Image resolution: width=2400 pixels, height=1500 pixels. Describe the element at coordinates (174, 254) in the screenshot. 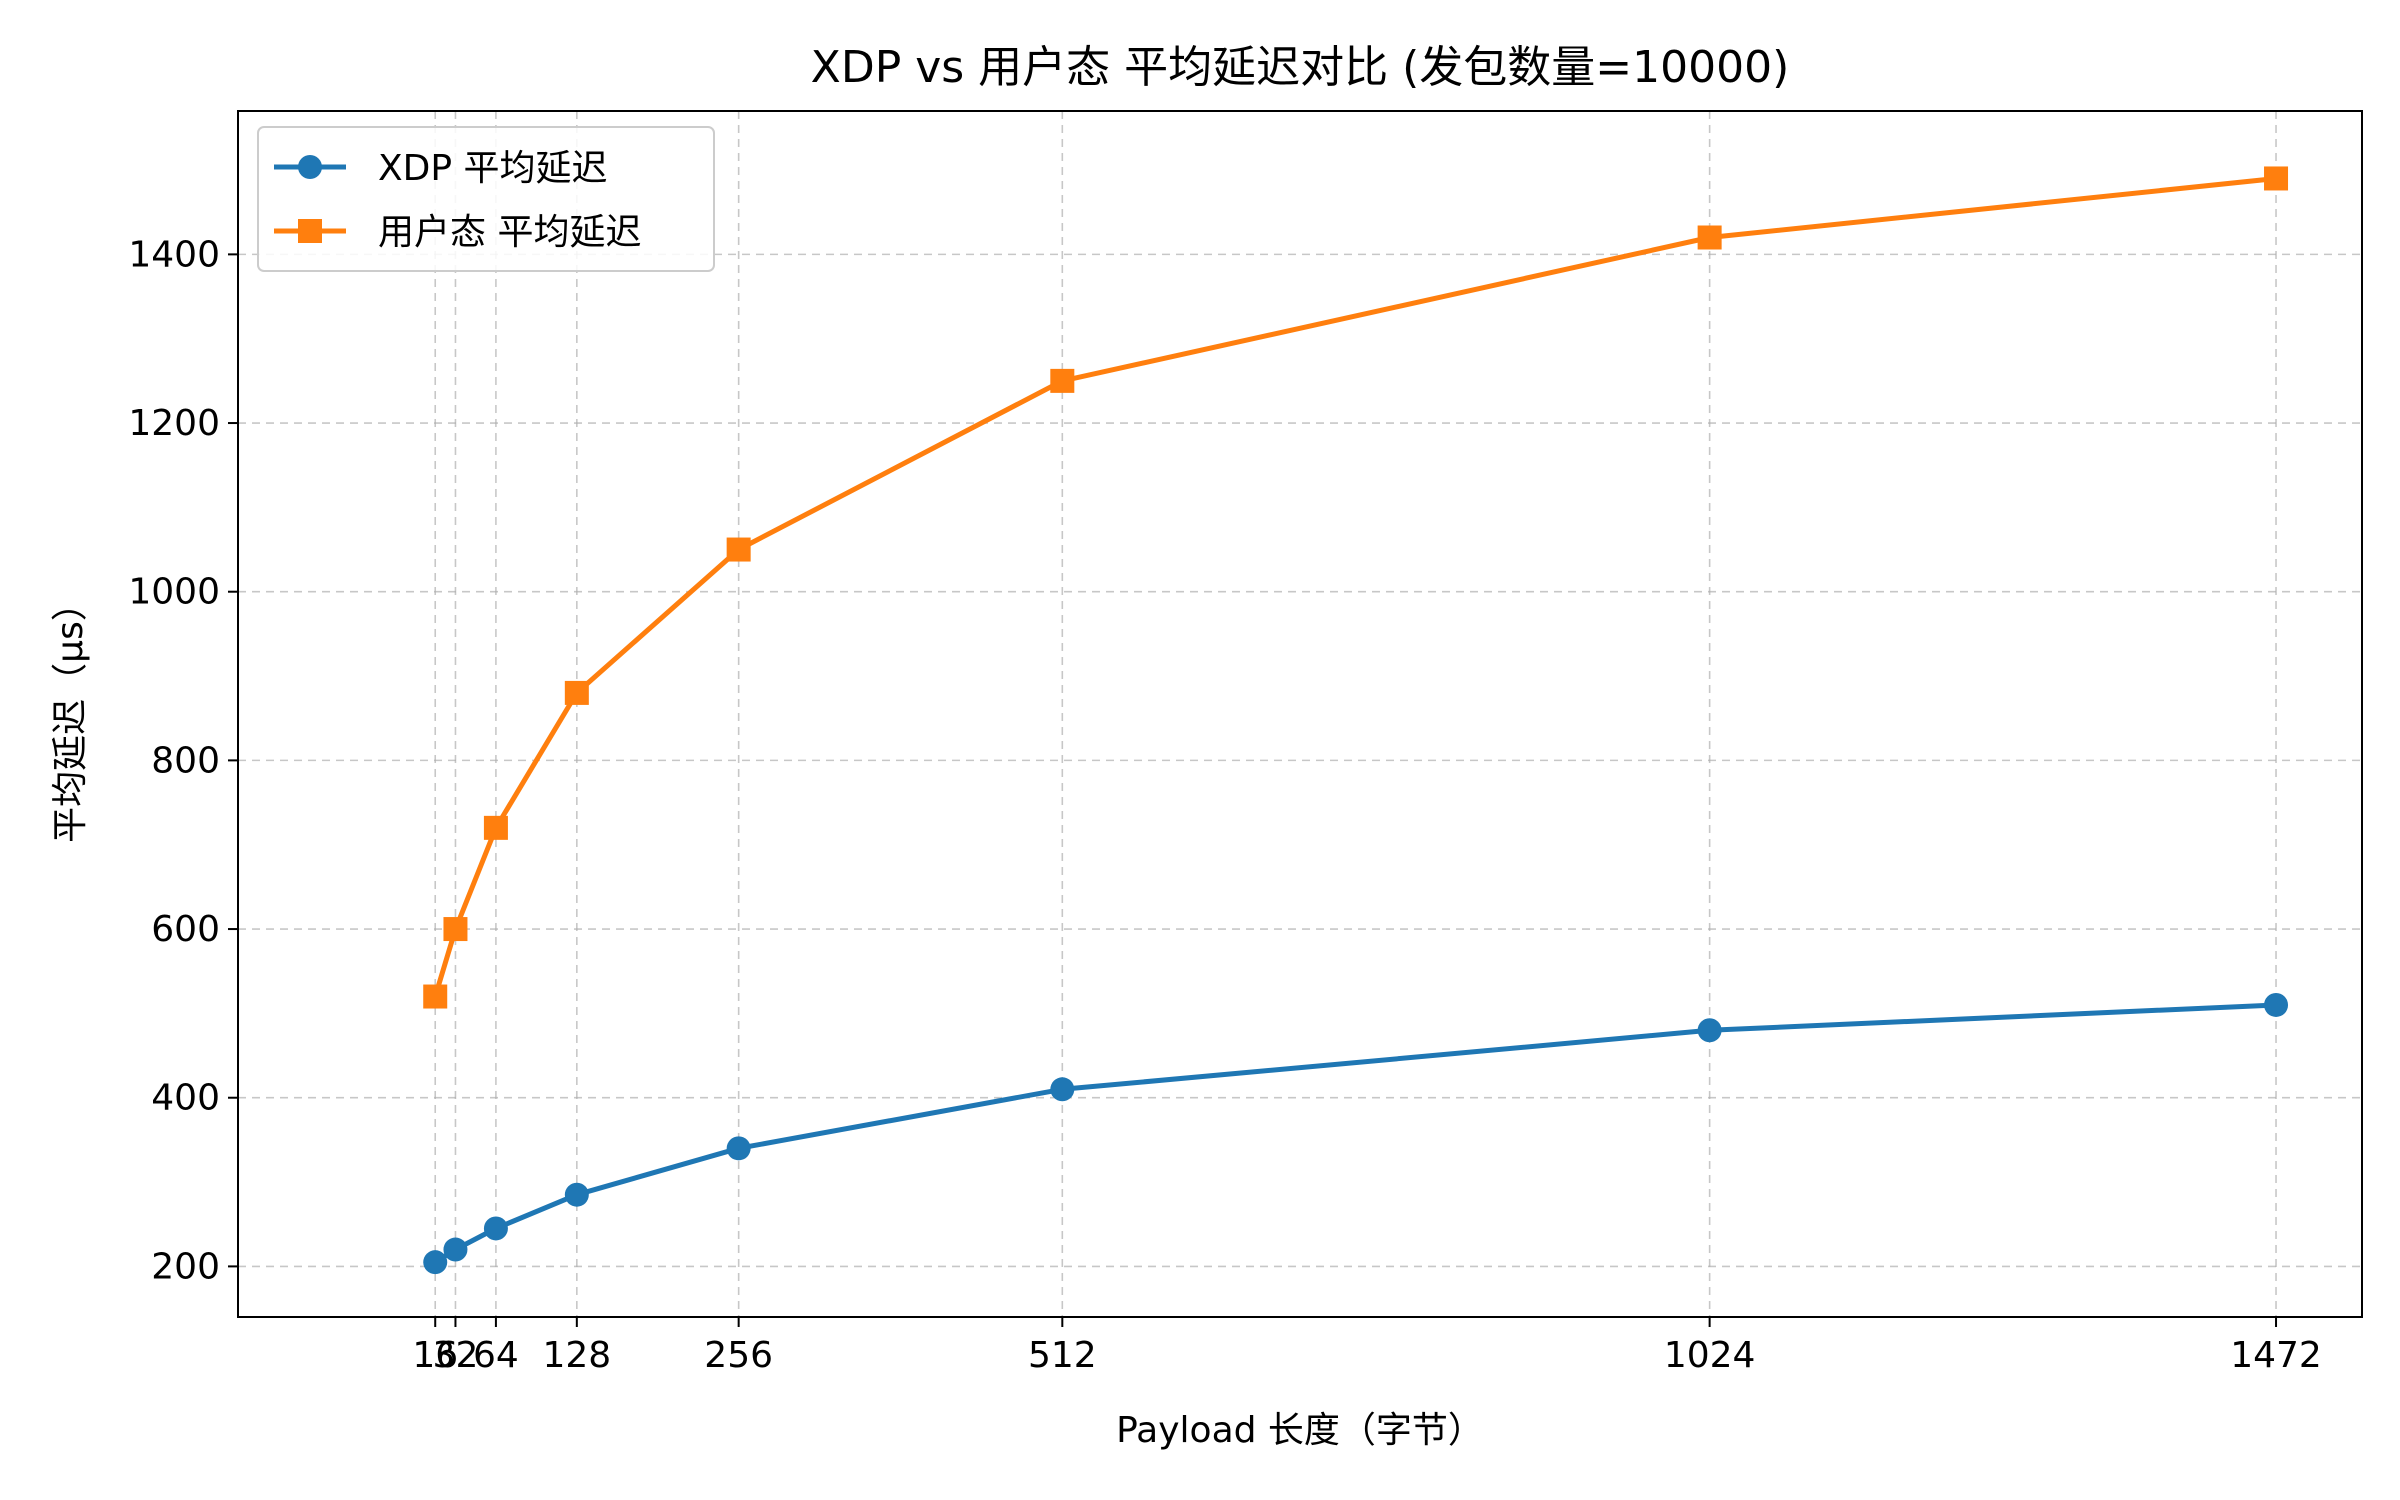

I see `y-tick-label: 1400` at that location.